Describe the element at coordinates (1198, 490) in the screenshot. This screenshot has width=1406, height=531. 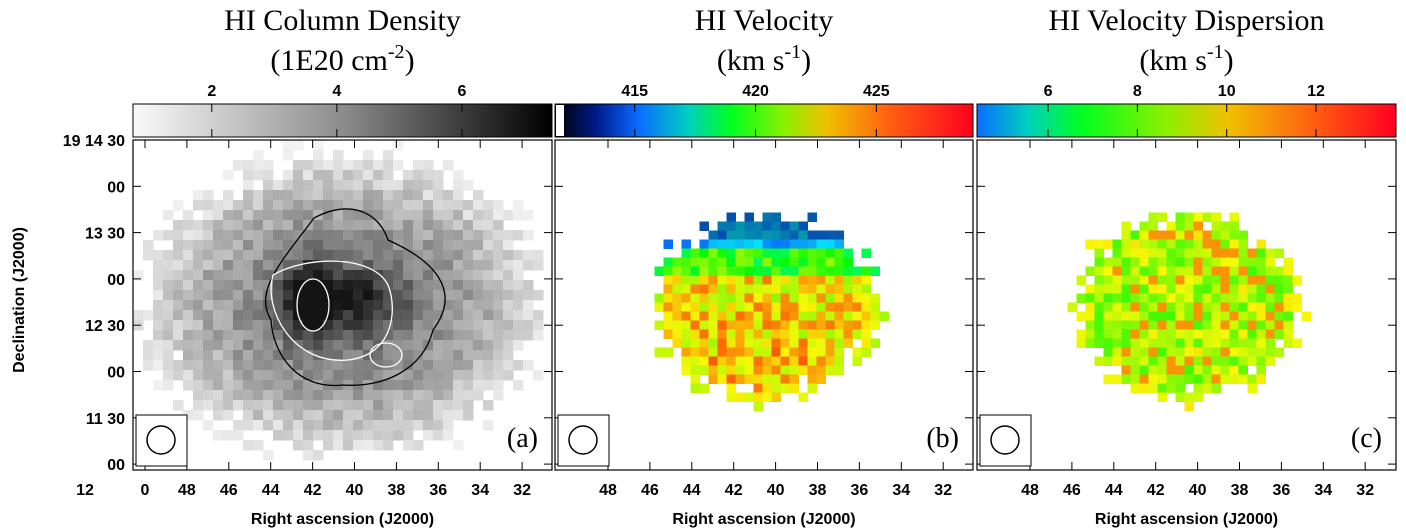
I see `x-tick-label: 40` at that location.